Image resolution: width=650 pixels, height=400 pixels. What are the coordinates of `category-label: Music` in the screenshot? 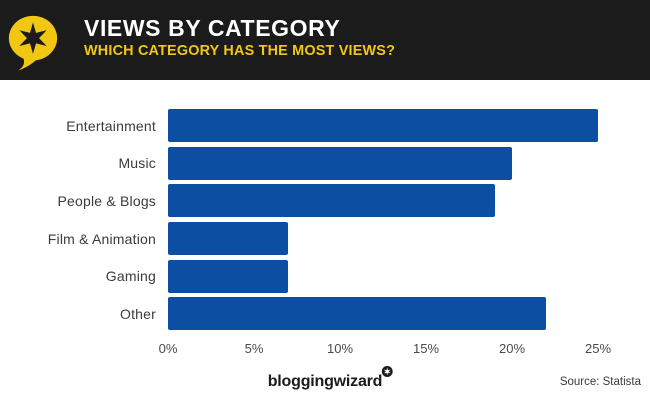 It's located at (137, 163).